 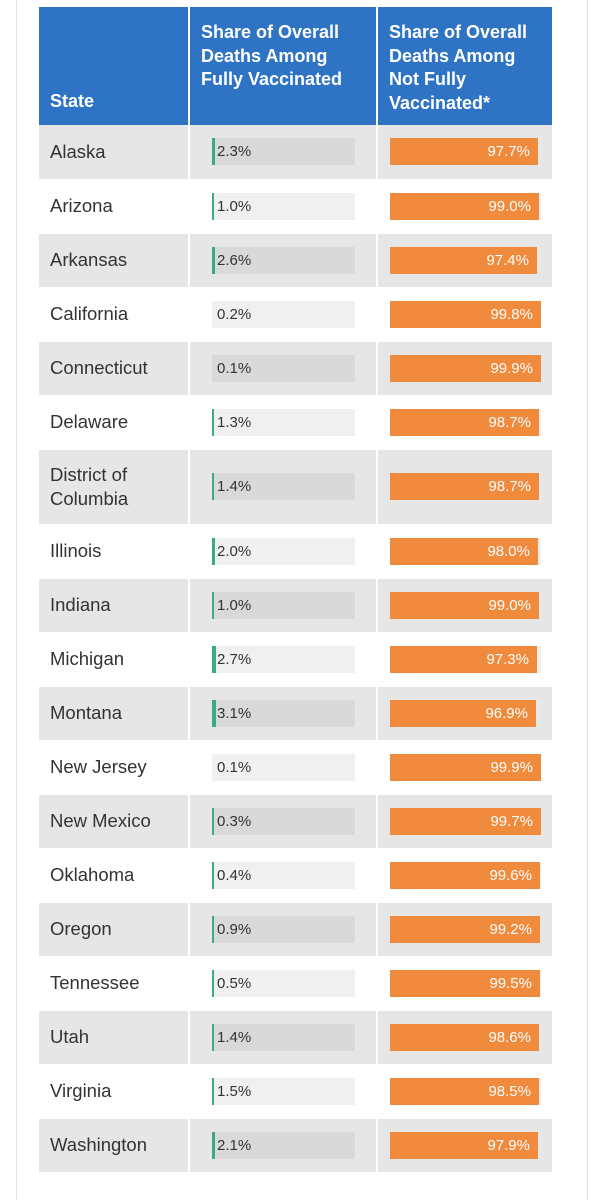 I want to click on table-row: New Jersey 0.1% 99.9%, so click(x=295, y=767).